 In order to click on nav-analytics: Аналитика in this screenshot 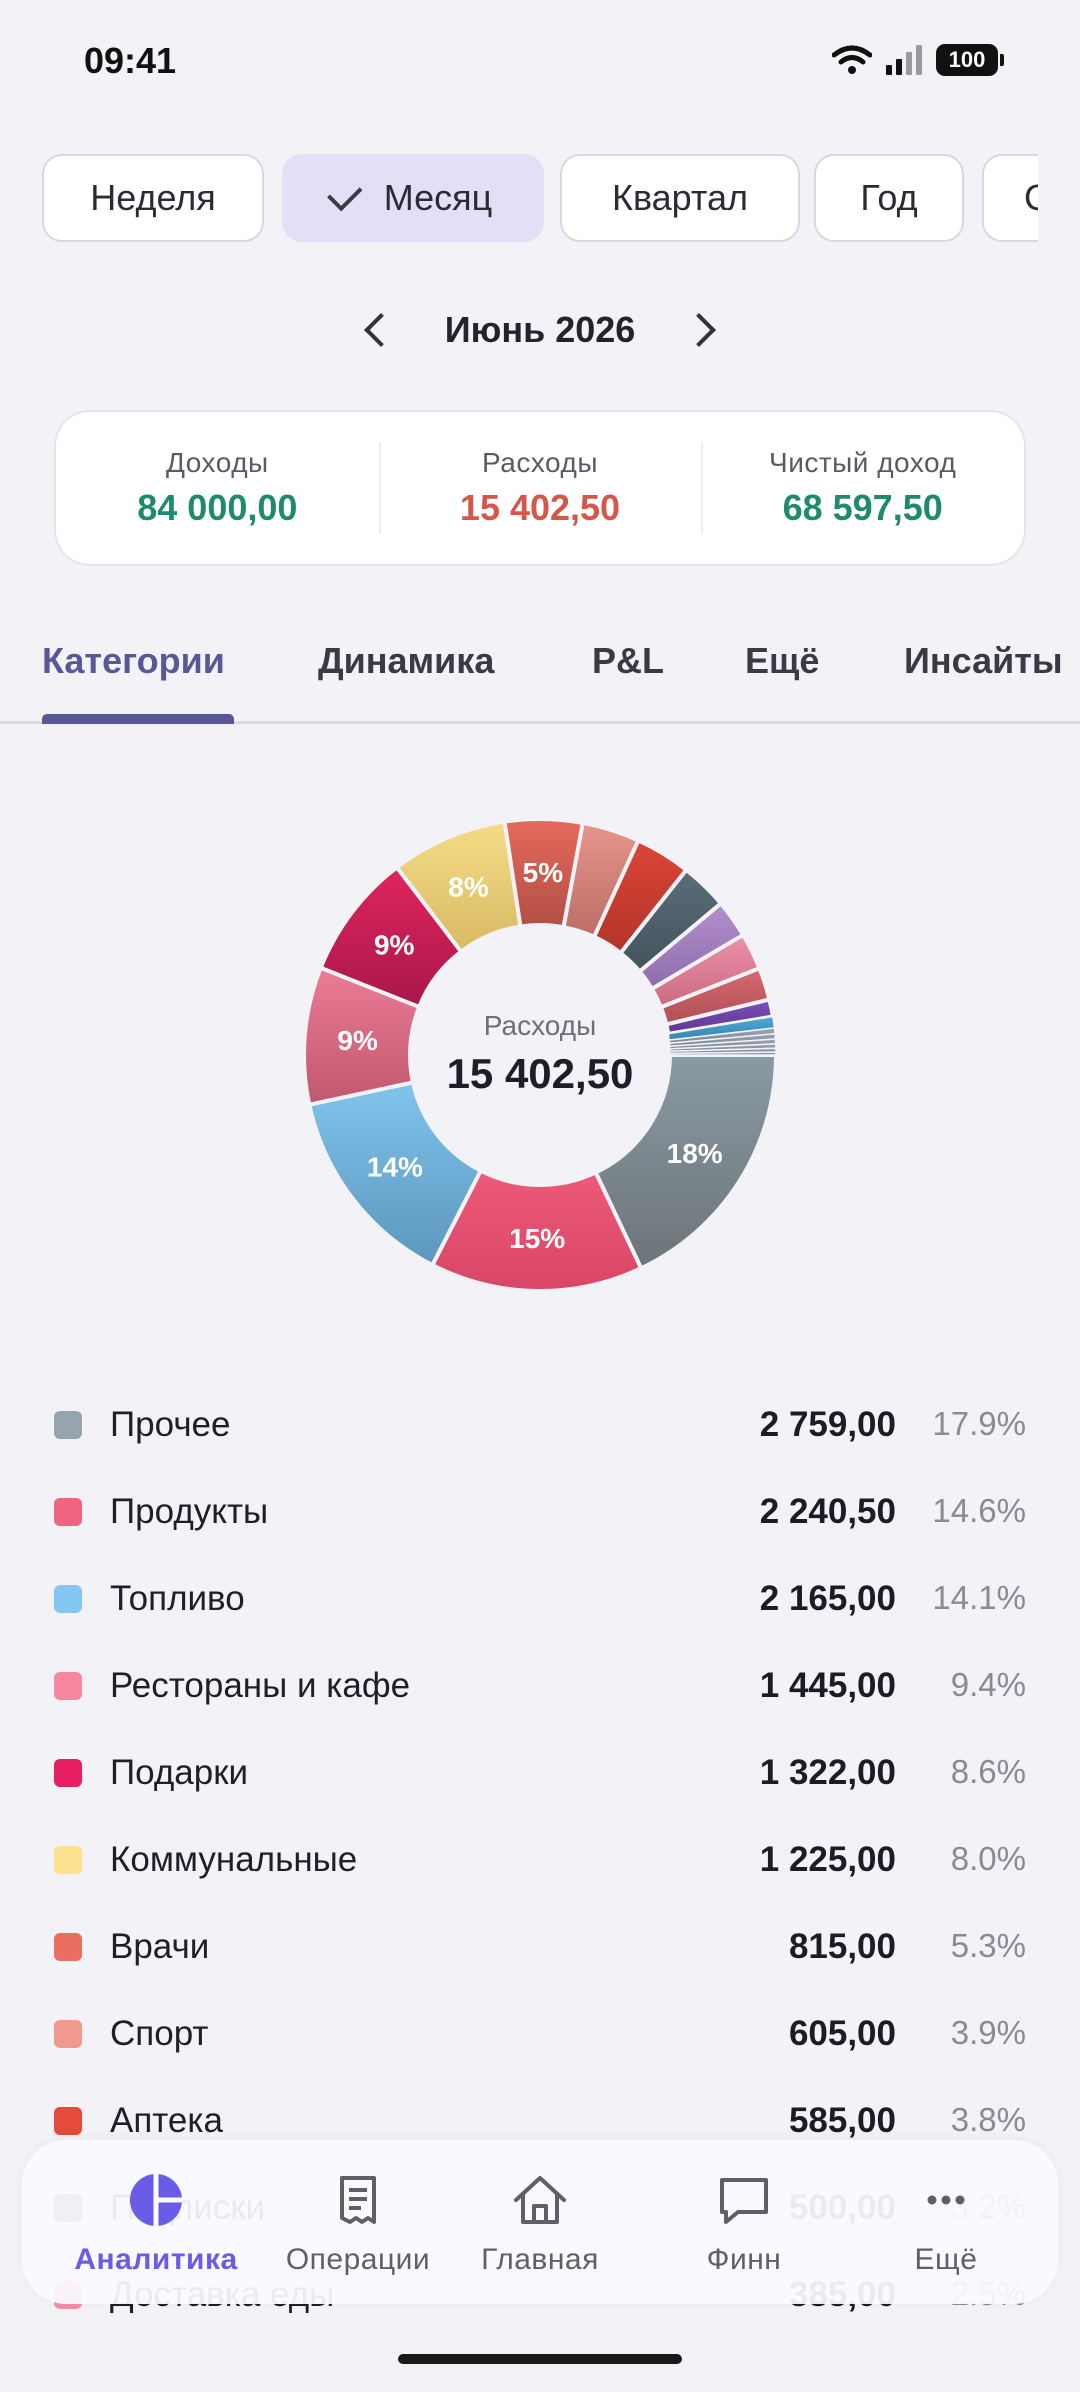, I will do `click(156, 2223)`.